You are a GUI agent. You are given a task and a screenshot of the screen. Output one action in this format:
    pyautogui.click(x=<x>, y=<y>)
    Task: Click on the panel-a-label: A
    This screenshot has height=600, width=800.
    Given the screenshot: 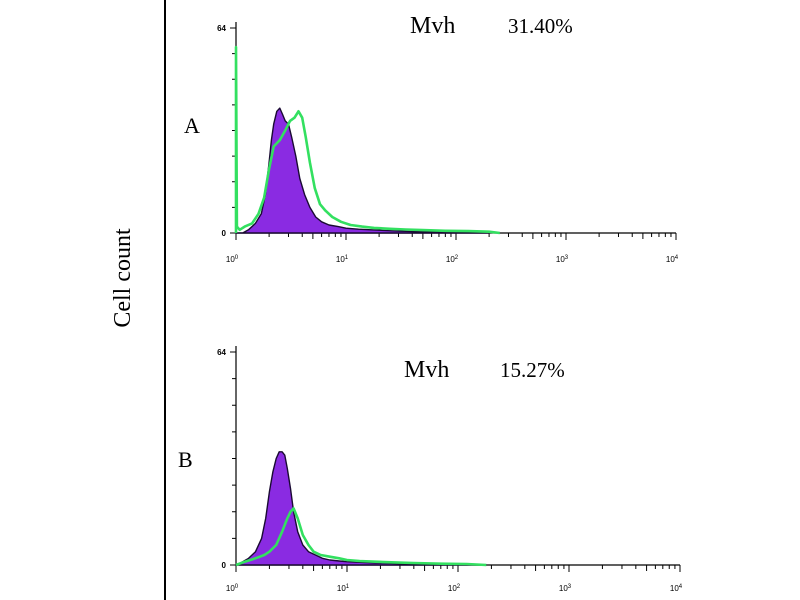 What is the action you would take?
    pyautogui.click(x=192, y=125)
    